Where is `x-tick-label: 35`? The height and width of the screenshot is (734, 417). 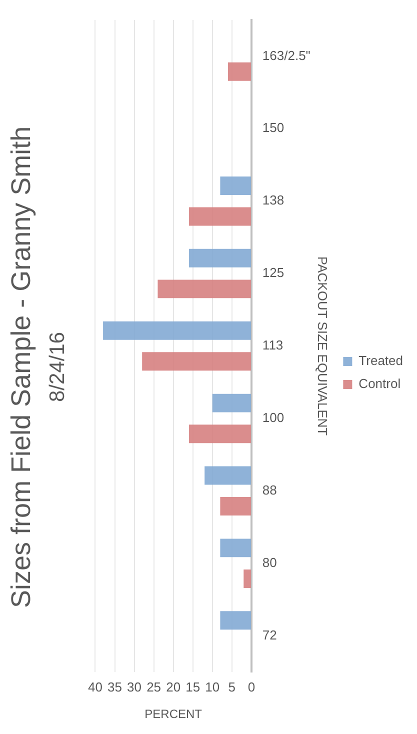
x-tick-label: 35 is located at coordinates (115, 686).